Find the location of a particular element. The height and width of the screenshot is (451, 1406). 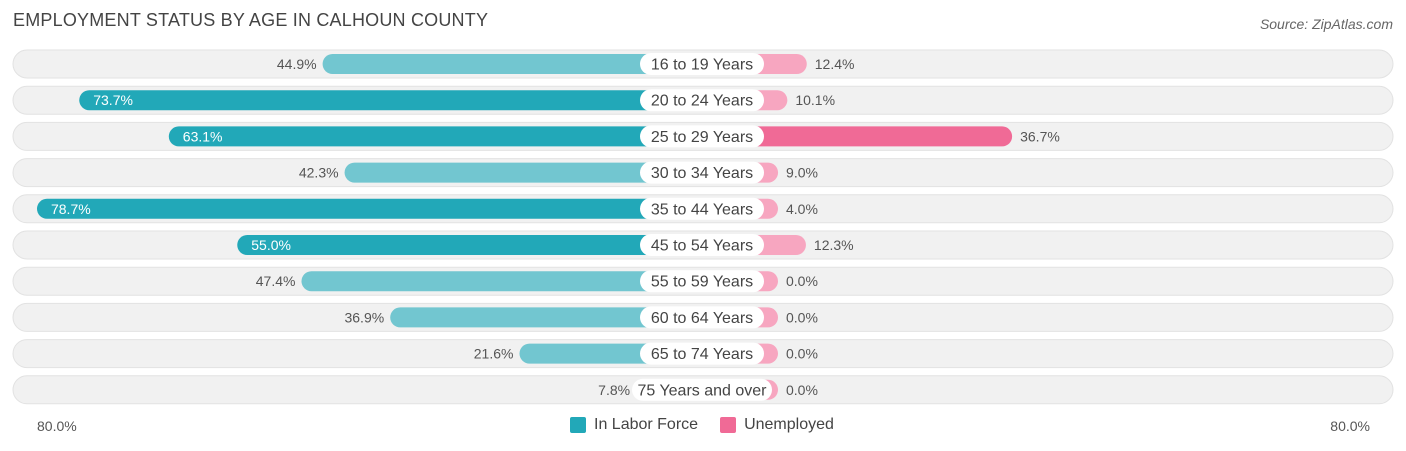

legend-item-labor: In Labor Force is located at coordinates (634, 425).